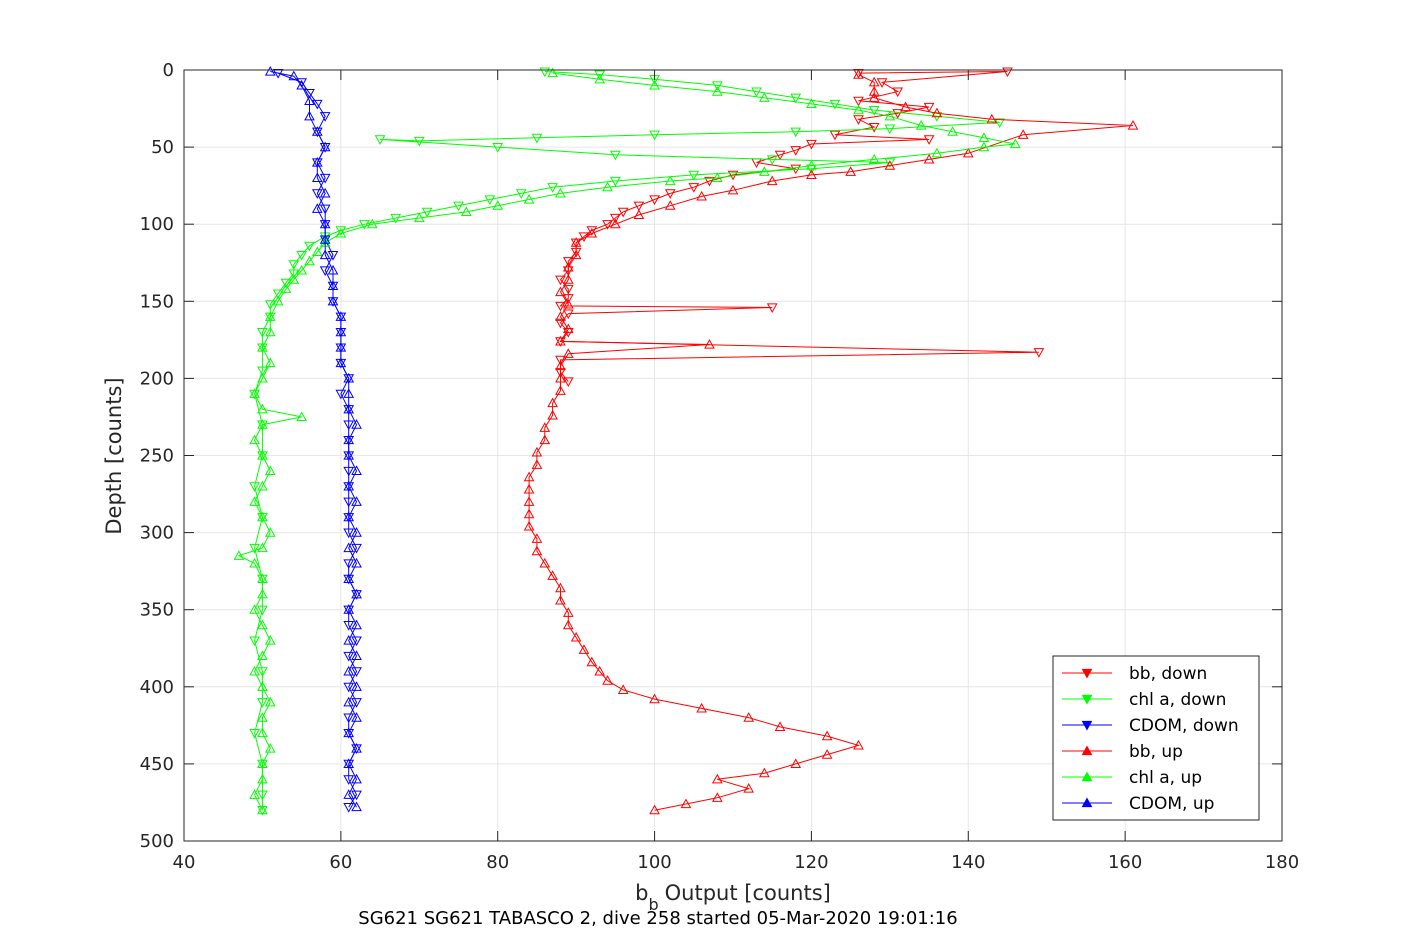 Image resolution: width=1417 pixels, height=945 pixels. What do you see at coordinates (800, 227) in the screenshot?
I see `series-bb-down` at bounding box center [800, 227].